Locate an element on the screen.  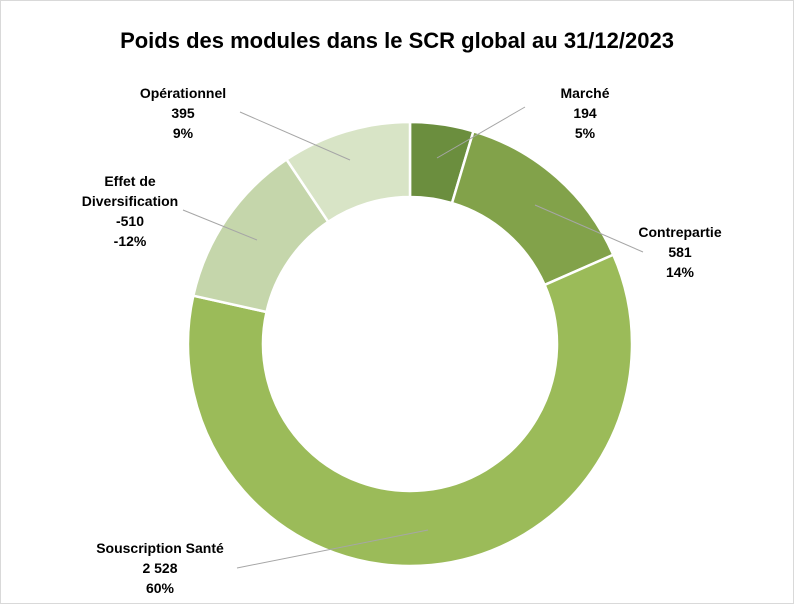
value-label: -510 is located at coordinates (130, 221).